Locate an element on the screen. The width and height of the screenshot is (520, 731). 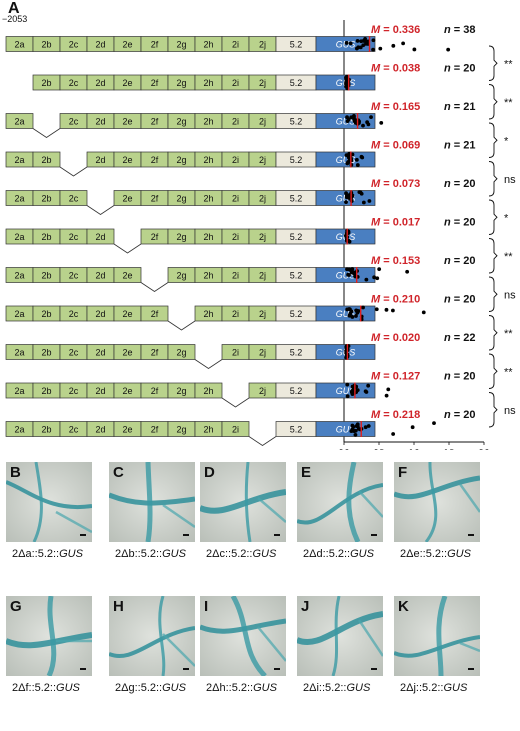
gus-stain-photo: H is located at coordinates (152, 636).